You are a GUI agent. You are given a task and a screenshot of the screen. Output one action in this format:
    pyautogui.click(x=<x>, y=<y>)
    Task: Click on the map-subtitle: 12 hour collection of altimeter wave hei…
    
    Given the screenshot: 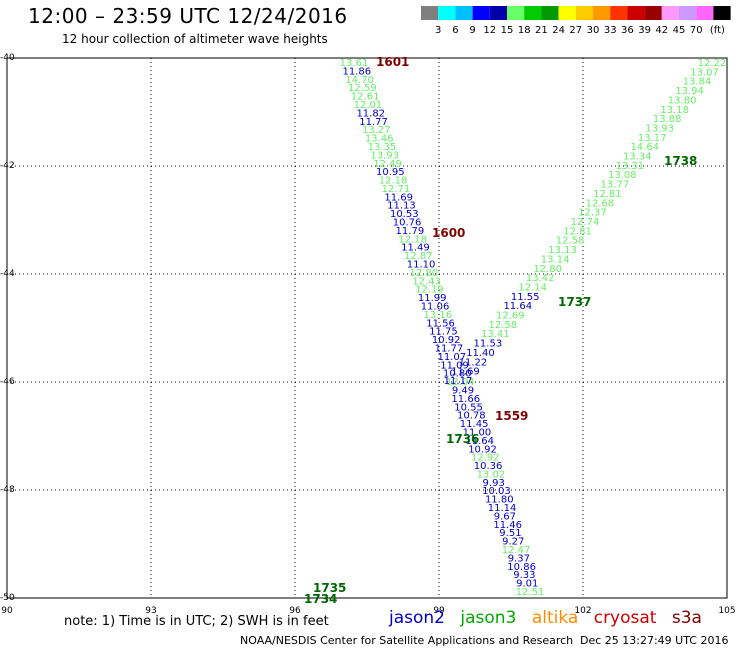 What is the action you would take?
    pyautogui.click(x=195, y=39)
    